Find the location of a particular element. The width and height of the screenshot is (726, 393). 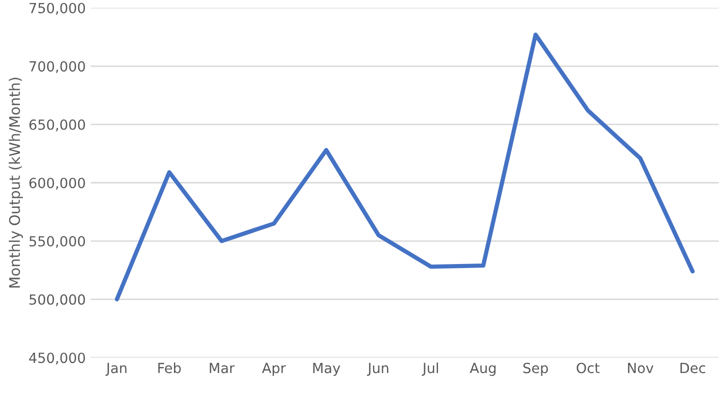

y-tick-label: 700,000 is located at coordinates (57, 67).